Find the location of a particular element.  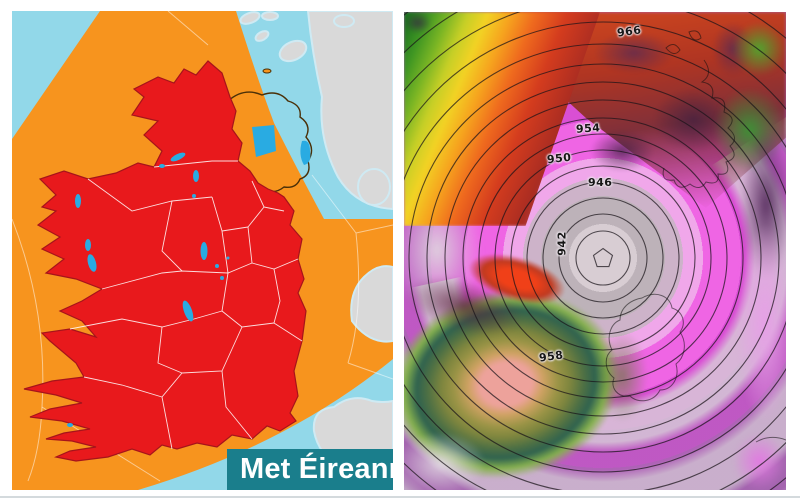

rathlin-island is located at coordinates (267, 71).